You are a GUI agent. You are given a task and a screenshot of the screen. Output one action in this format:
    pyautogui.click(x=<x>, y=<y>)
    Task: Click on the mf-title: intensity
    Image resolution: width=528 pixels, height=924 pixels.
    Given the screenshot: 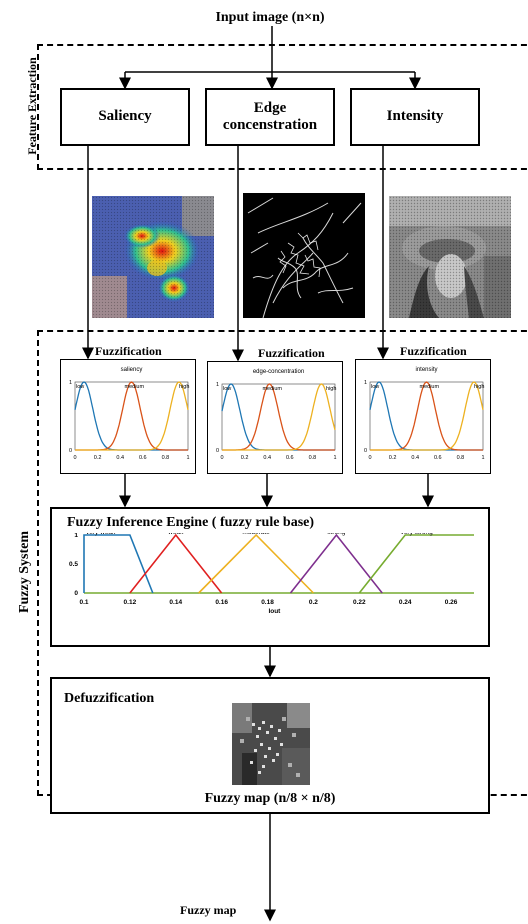 What is the action you would take?
    pyautogui.click(x=426, y=370)
    